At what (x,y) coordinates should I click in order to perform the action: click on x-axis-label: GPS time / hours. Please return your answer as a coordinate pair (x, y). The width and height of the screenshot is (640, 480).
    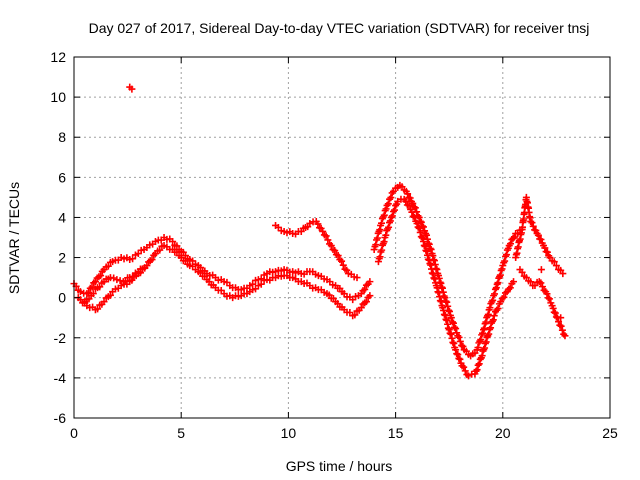
    Looking at the image, I should click on (339, 466).